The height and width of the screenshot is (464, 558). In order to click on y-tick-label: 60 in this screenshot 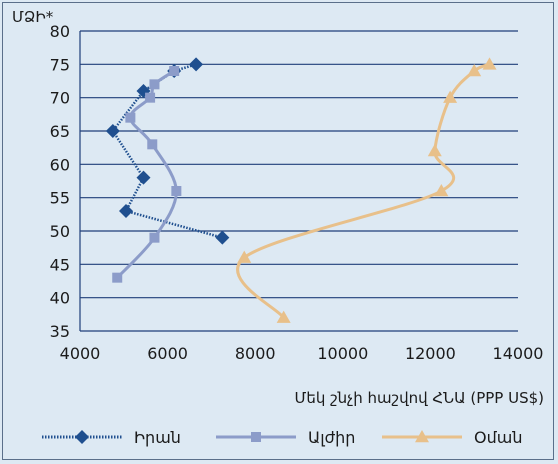, I will do `click(60, 164)`.